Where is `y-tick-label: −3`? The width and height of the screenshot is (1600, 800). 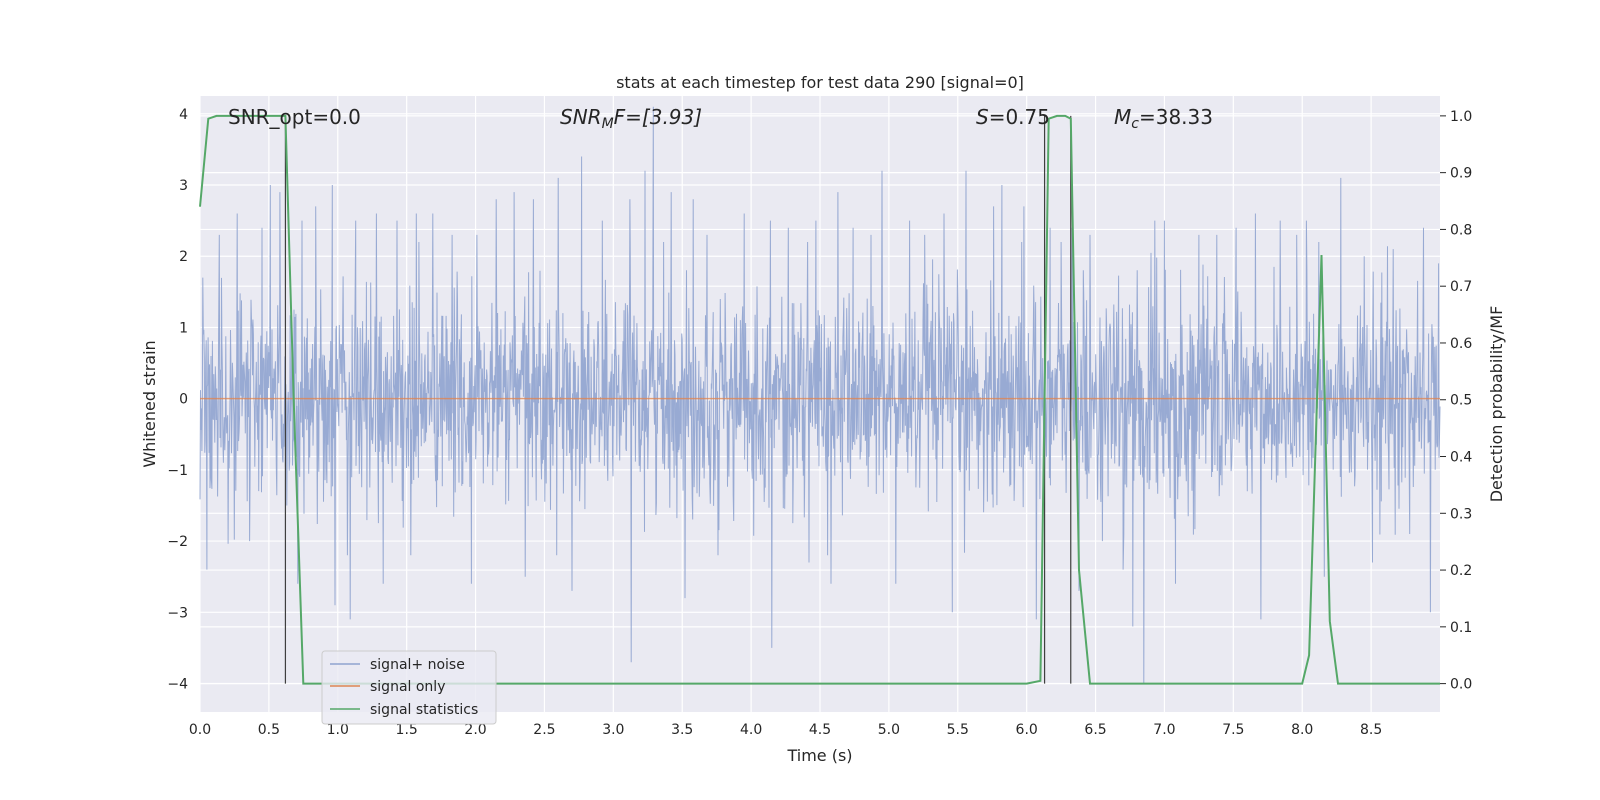
y-tick-label: −3 is located at coordinates (177, 613).